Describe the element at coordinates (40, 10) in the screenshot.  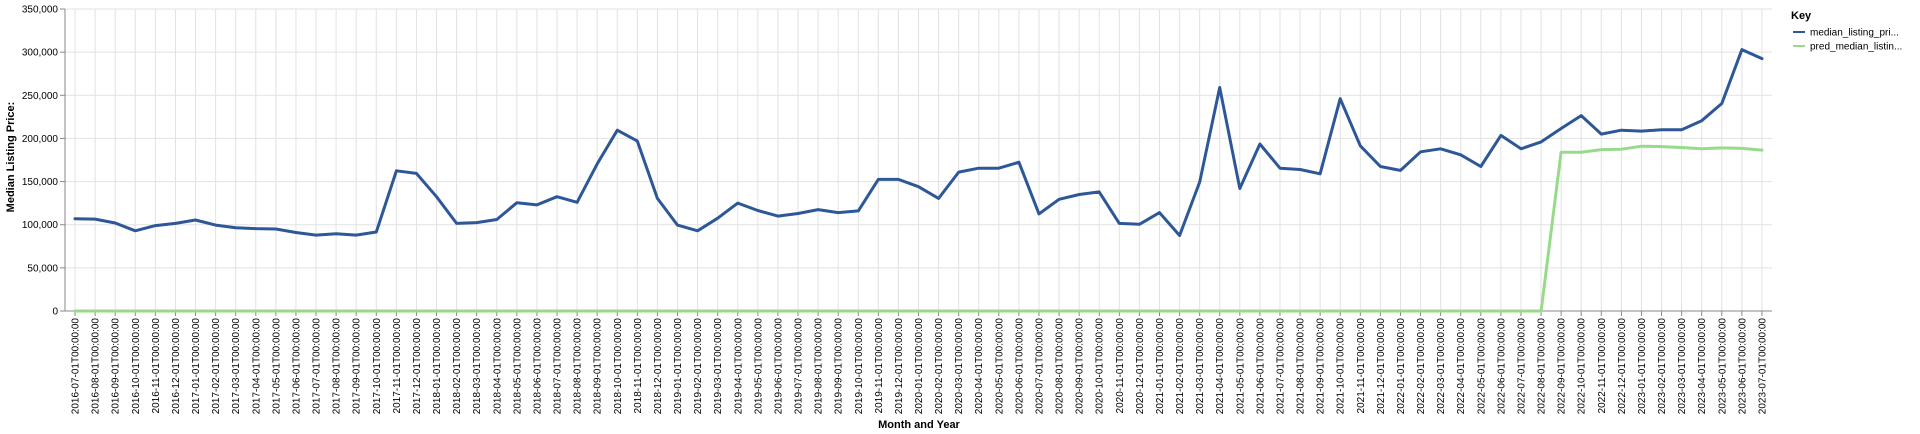
I see `y-tick-label: 350,000` at that location.